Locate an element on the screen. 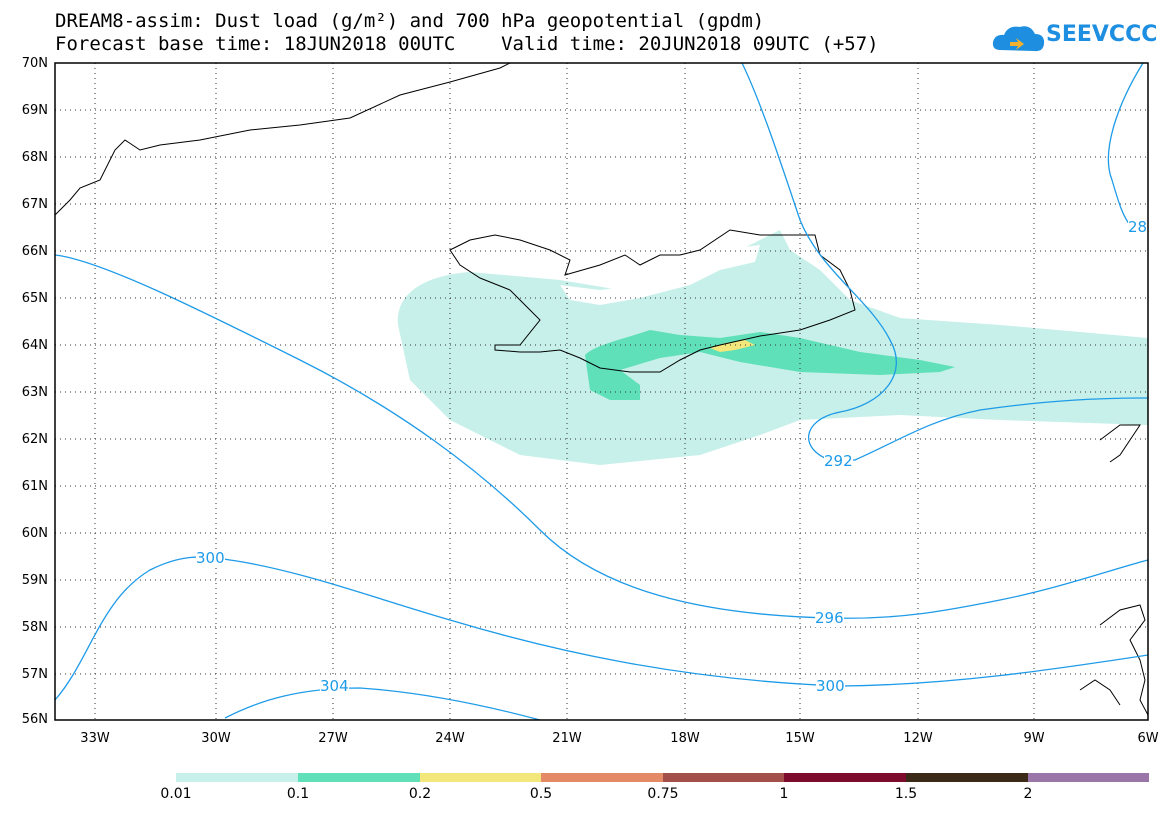  lat-label: 70N is located at coordinates (34, 63).